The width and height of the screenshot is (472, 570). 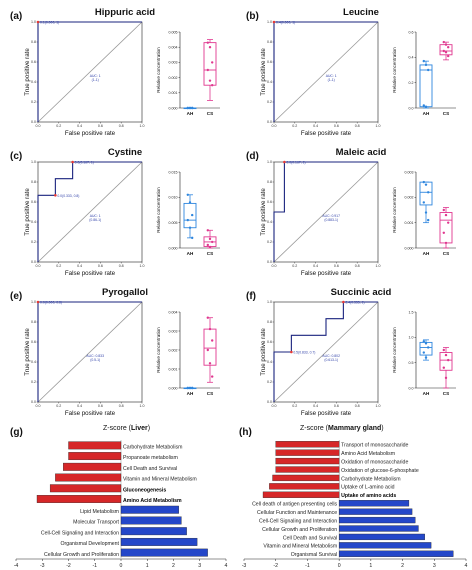 I want to click on roc-y-tick-label: 0.8, so click(x=33, y=42).